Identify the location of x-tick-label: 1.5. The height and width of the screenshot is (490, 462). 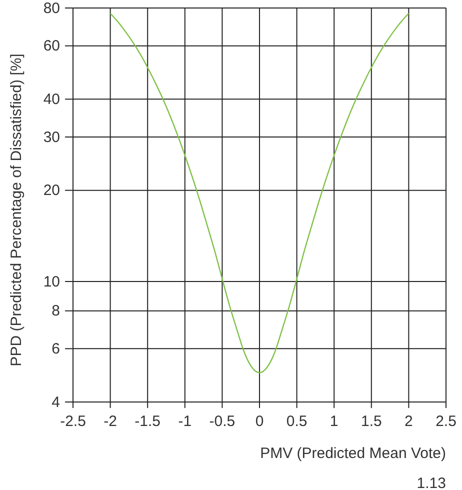
(371, 421).